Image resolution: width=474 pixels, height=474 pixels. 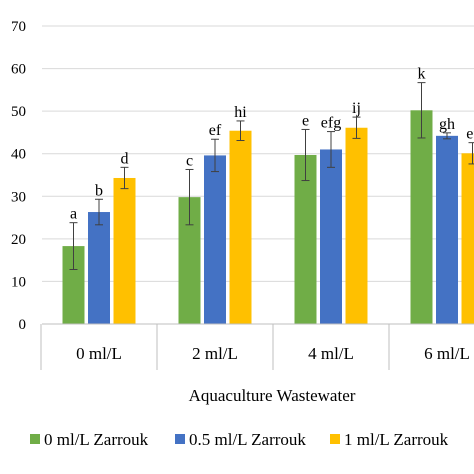 I want to click on y-tick-label: 0, so click(x=23, y=325).